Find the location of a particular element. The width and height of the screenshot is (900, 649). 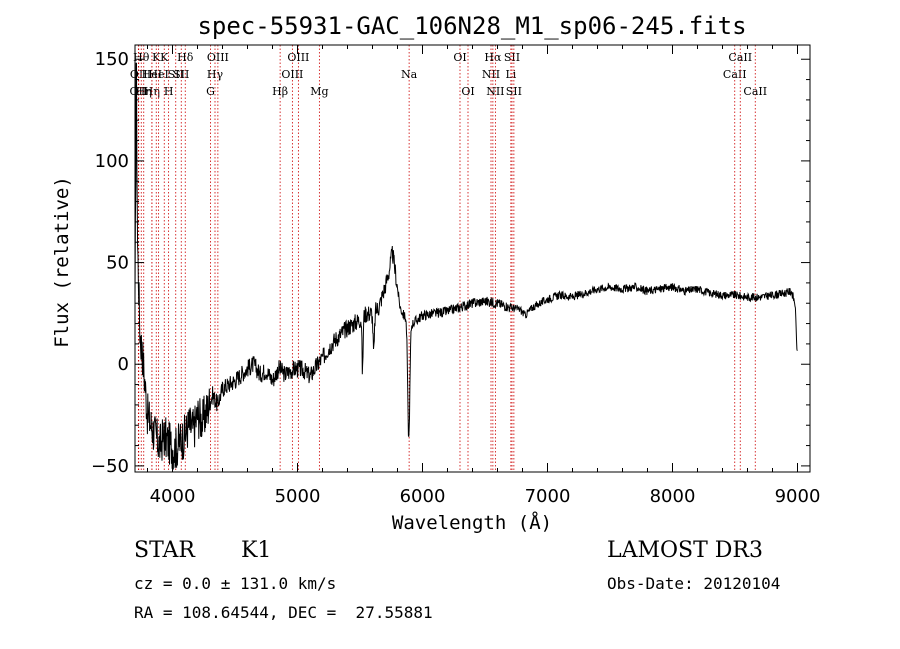

coordinates-info: RA = 108.64544, DEC = 27.55881 is located at coordinates (283, 612).